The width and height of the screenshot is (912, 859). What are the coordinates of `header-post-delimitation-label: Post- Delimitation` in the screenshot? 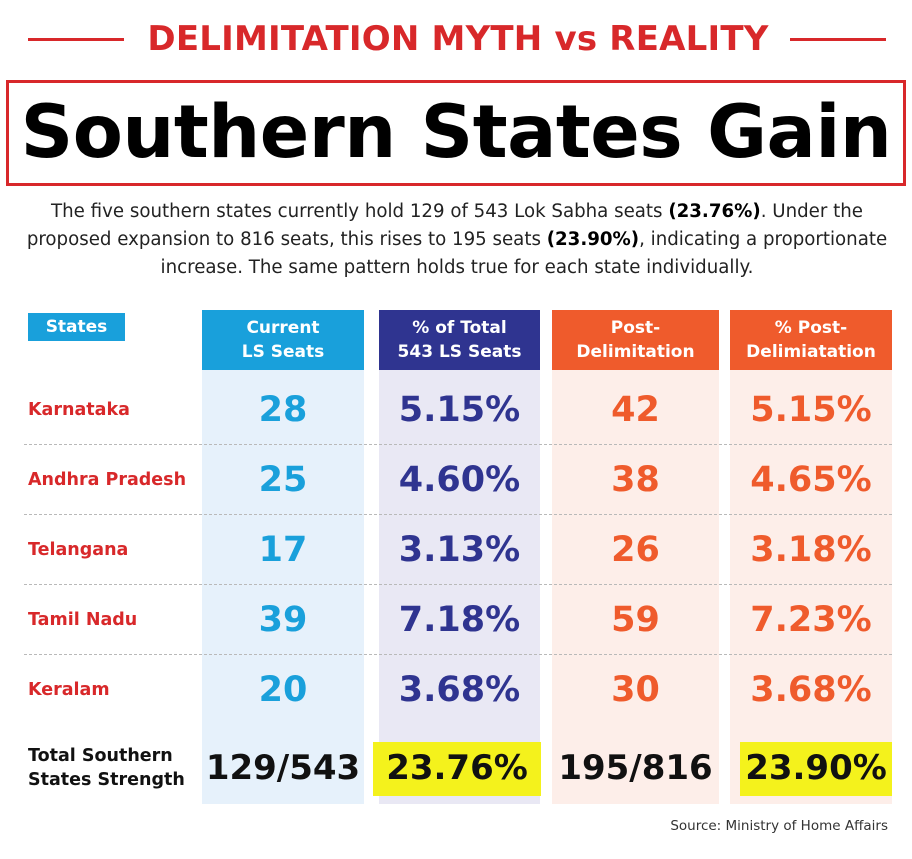 It's located at (635, 340).